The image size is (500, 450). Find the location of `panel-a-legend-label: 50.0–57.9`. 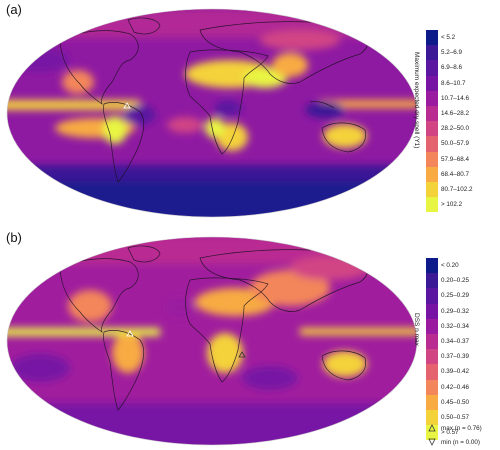

panel-a-legend-label: 50.0–57.9 is located at coordinates (455, 144).